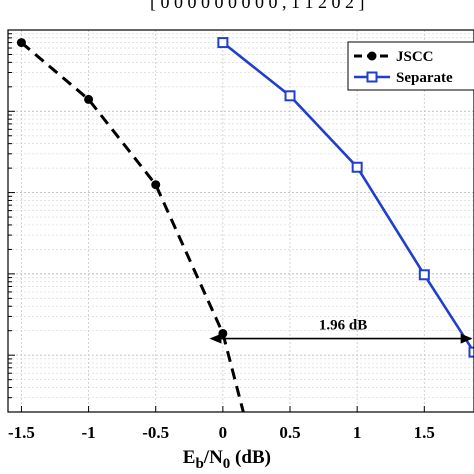 The image size is (474, 474). What do you see at coordinates (357, 432) in the screenshot?
I see `x-tick-label: 1` at bounding box center [357, 432].